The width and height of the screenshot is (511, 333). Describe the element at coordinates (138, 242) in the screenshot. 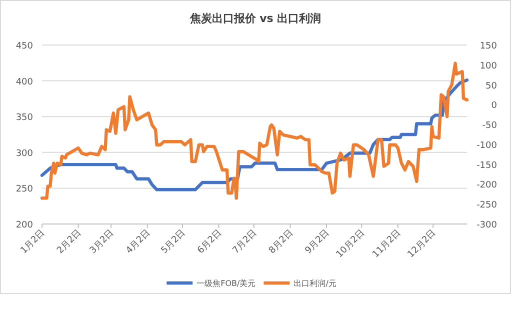

I see `x-tick-label: 4月2日` at that location.